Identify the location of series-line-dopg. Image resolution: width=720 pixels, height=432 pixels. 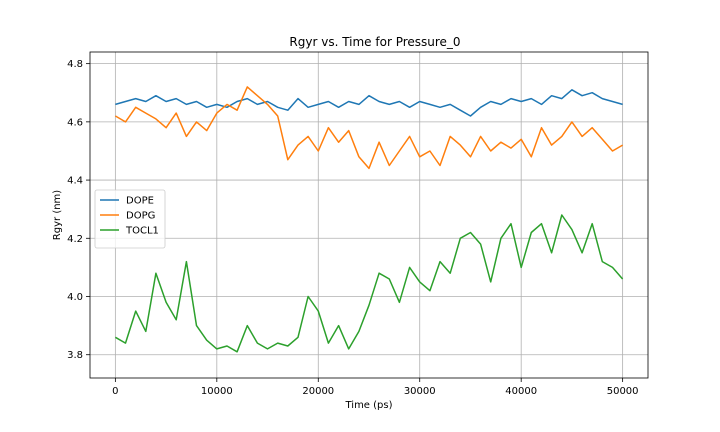
(369, 128).